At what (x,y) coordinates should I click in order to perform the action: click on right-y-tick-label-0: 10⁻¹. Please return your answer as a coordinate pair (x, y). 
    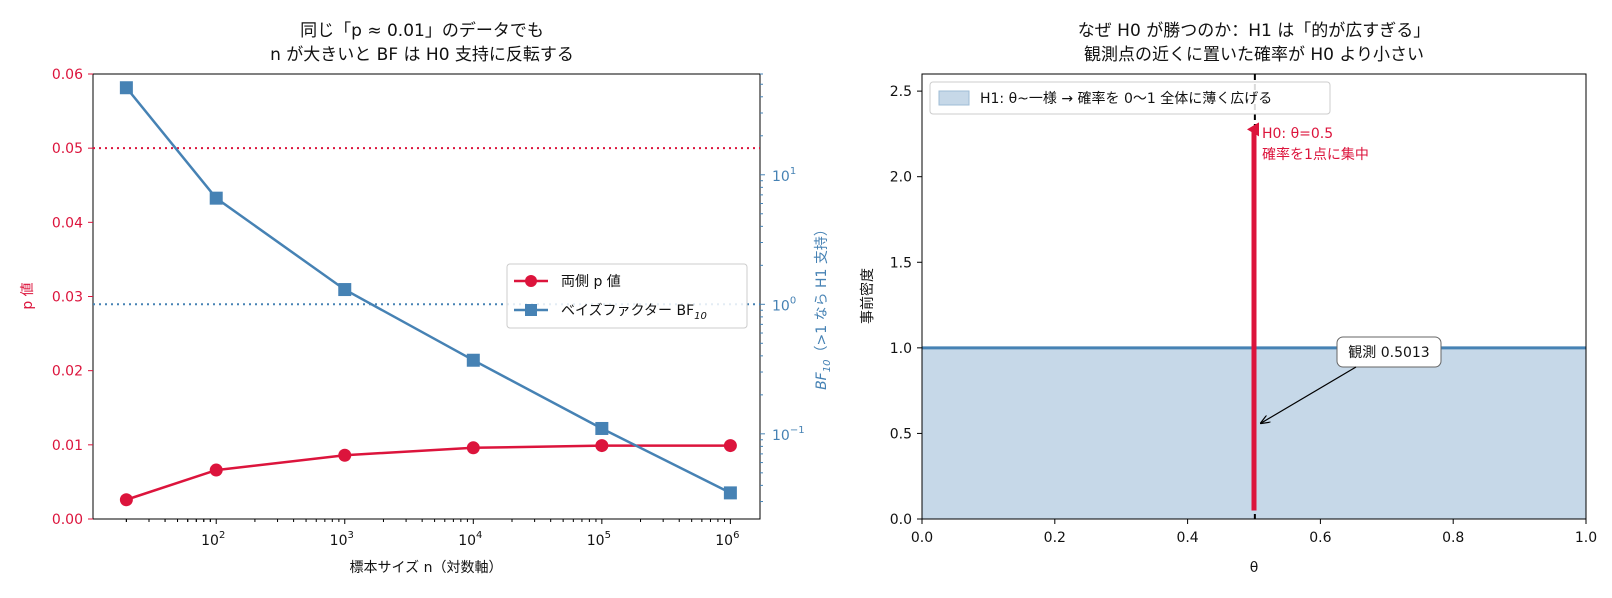
    Looking at the image, I should click on (788, 434).